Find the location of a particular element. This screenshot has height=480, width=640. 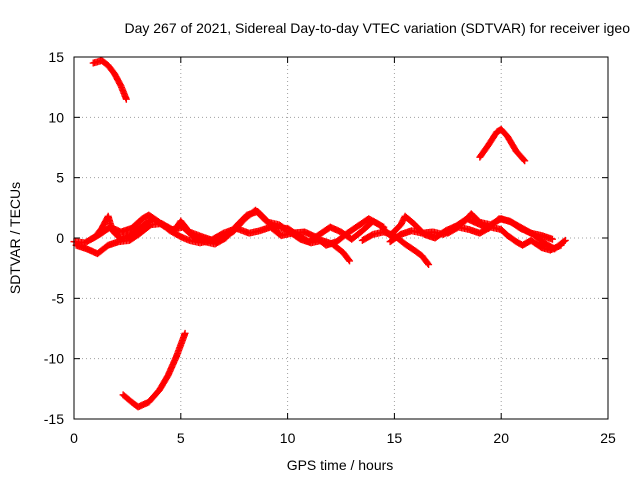

y-tick-label: 0 is located at coordinates (60, 238).